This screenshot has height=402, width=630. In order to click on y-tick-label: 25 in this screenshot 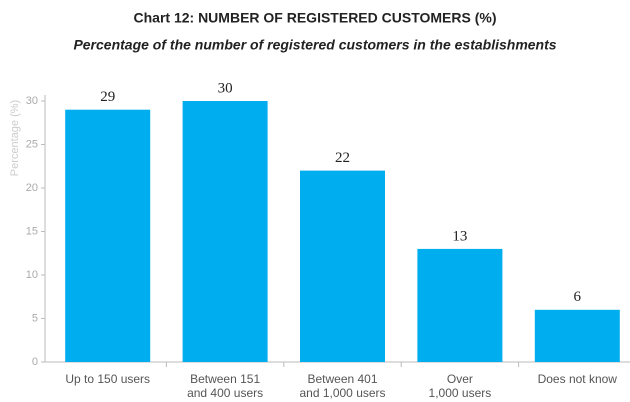, I will do `click(32, 144)`.